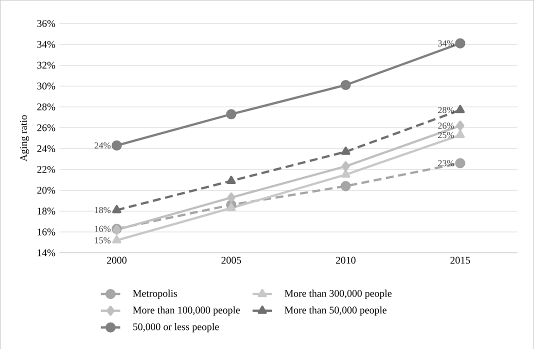  I want to click on data-label: 16%, so click(103, 229).